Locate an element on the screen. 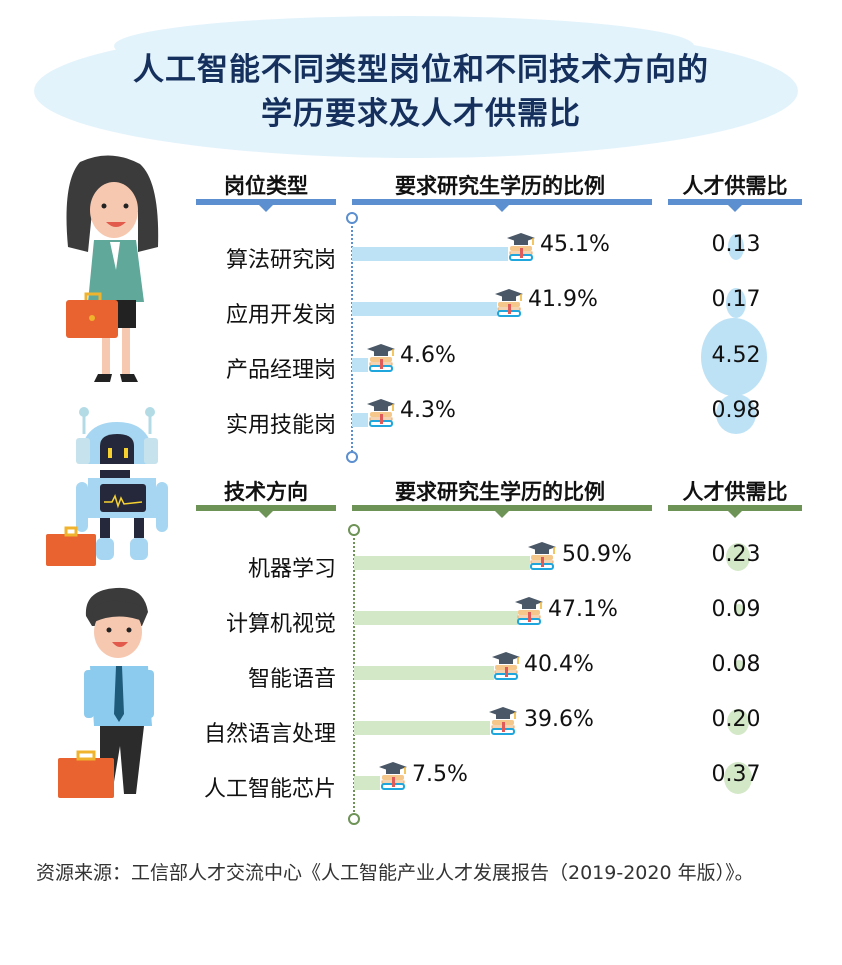 The image size is (842, 965). row-label: 智能语音 is located at coordinates (291, 679).